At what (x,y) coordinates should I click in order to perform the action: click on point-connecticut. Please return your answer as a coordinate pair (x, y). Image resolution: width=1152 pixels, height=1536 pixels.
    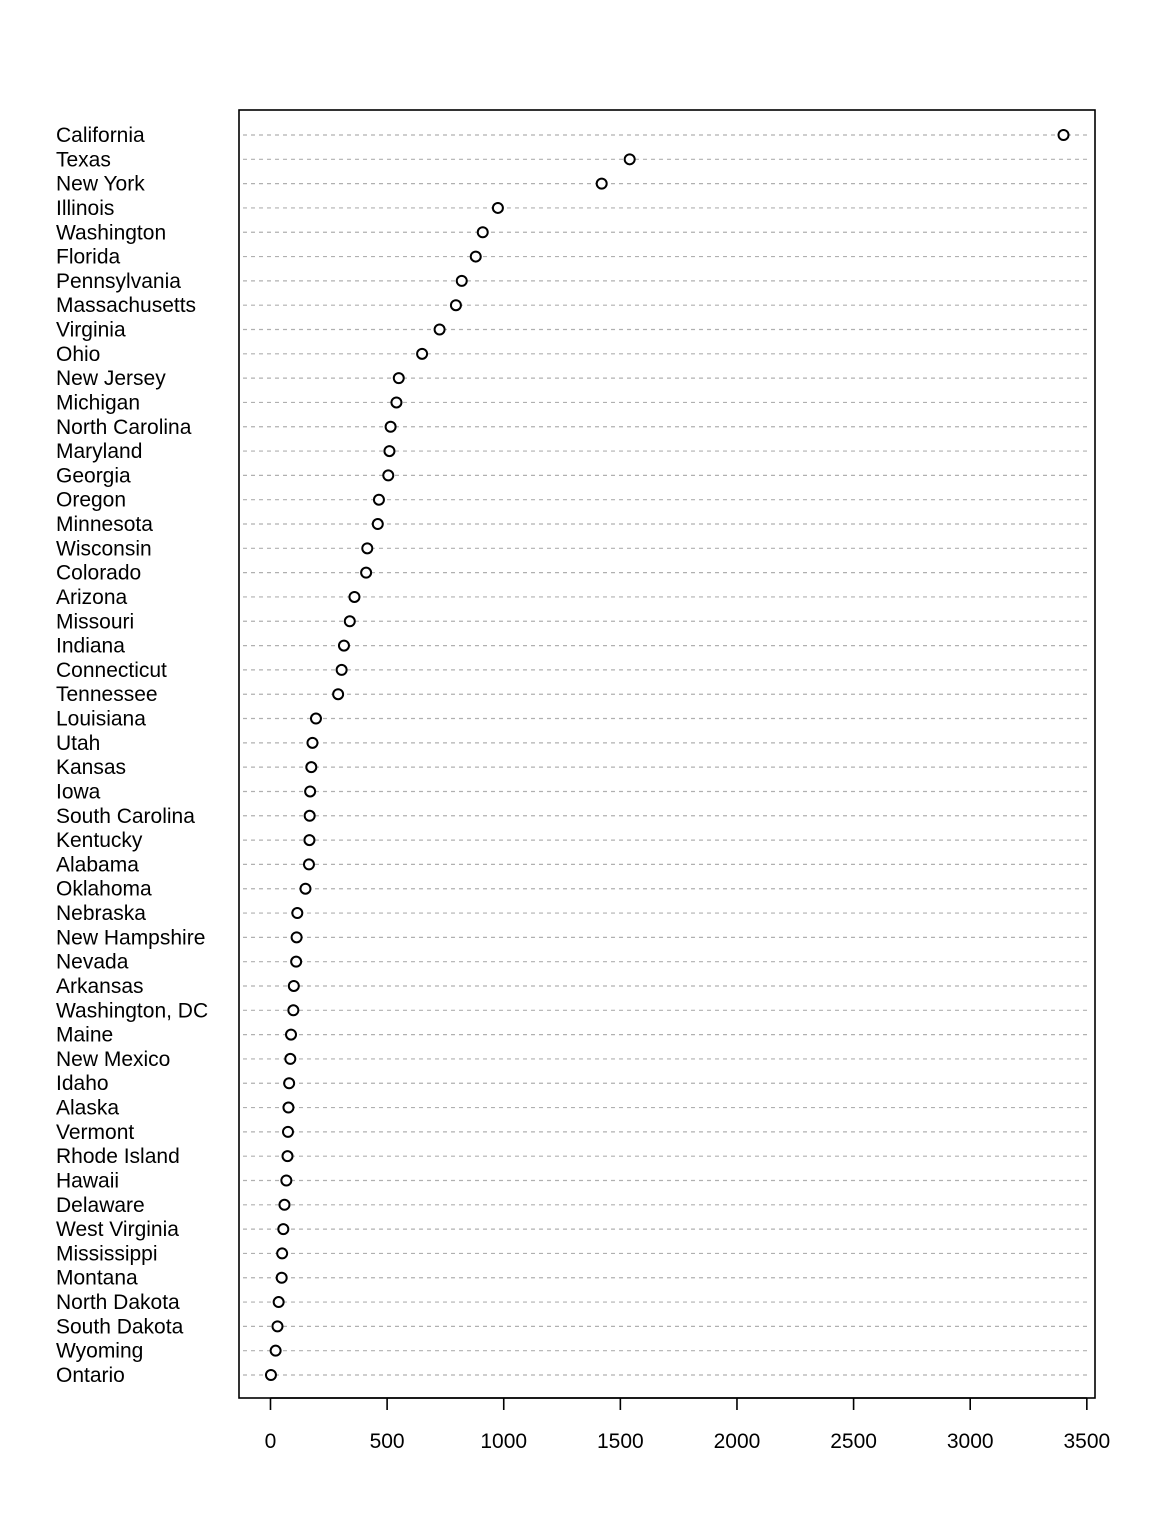
    Looking at the image, I should click on (341, 669).